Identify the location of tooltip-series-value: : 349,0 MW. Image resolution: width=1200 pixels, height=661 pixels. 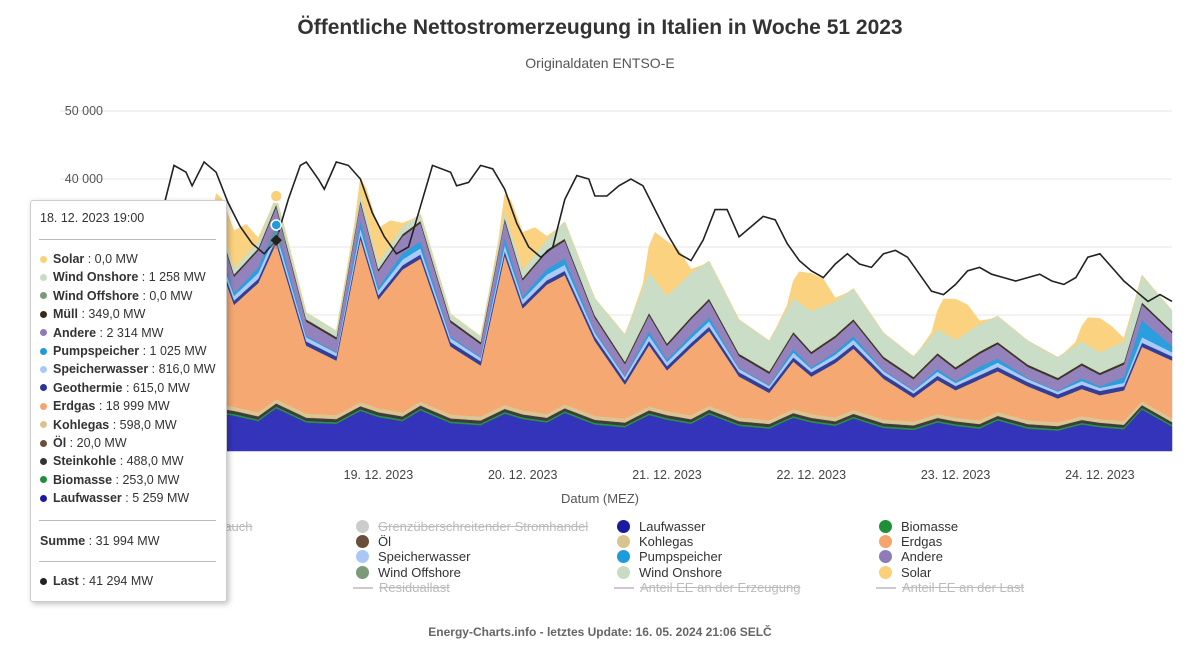
(112, 314).